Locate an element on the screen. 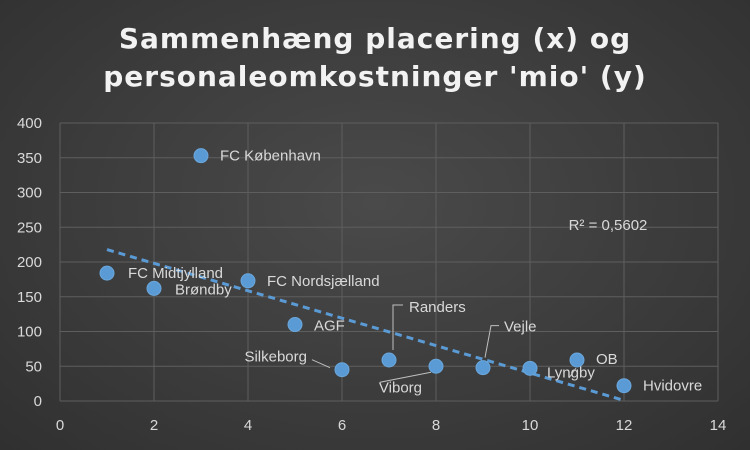 The image size is (750, 450). data-label: Randers is located at coordinates (437, 307).